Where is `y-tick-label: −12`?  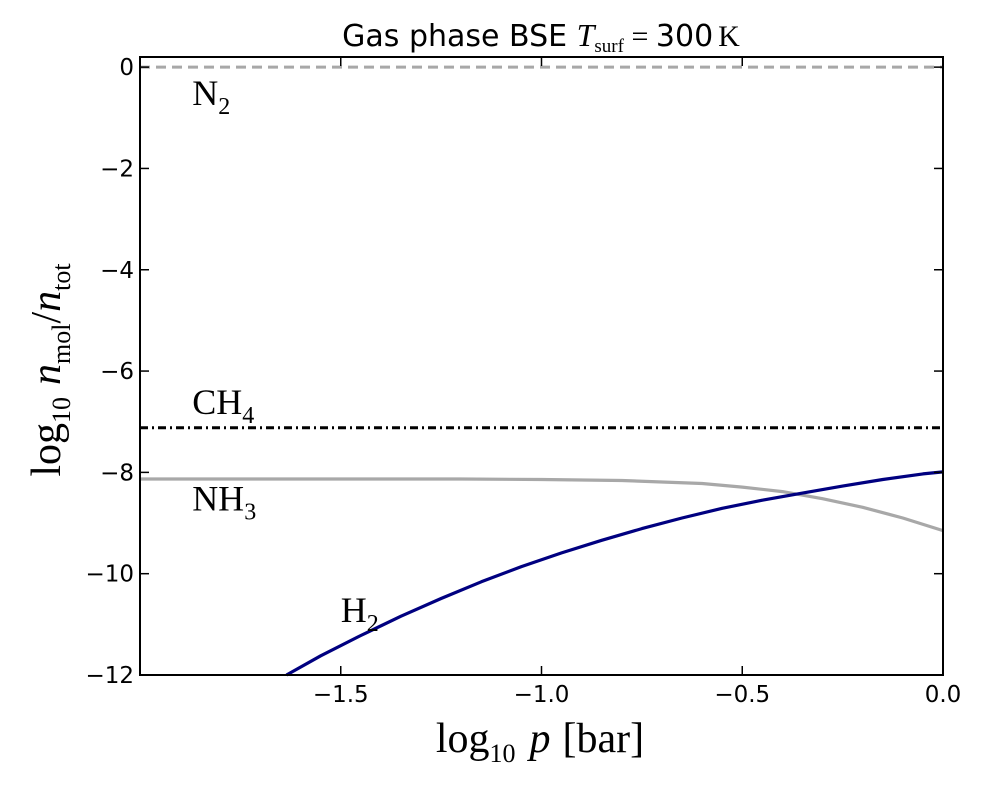
y-tick-label: −12 is located at coordinates (109, 676).